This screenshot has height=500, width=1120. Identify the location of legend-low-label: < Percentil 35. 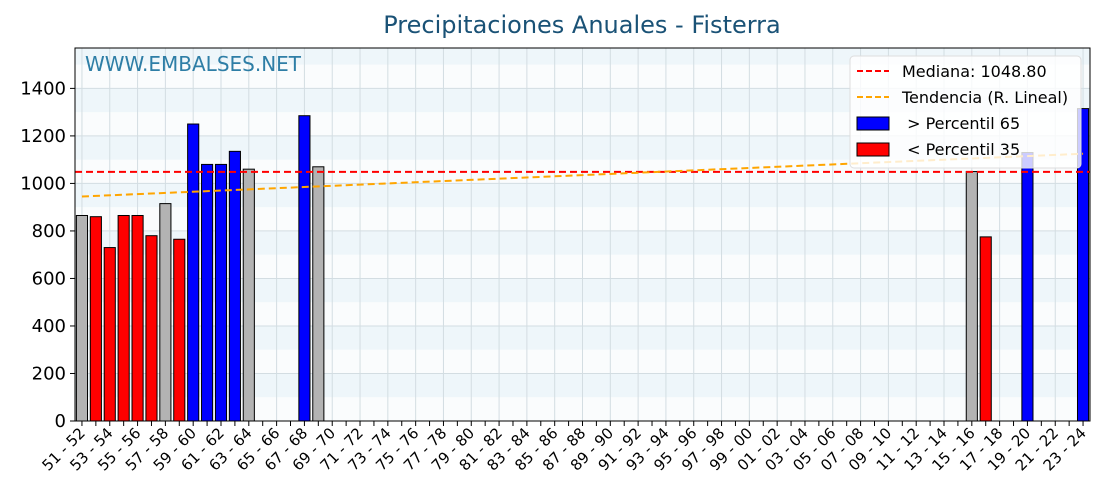
(961, 149).